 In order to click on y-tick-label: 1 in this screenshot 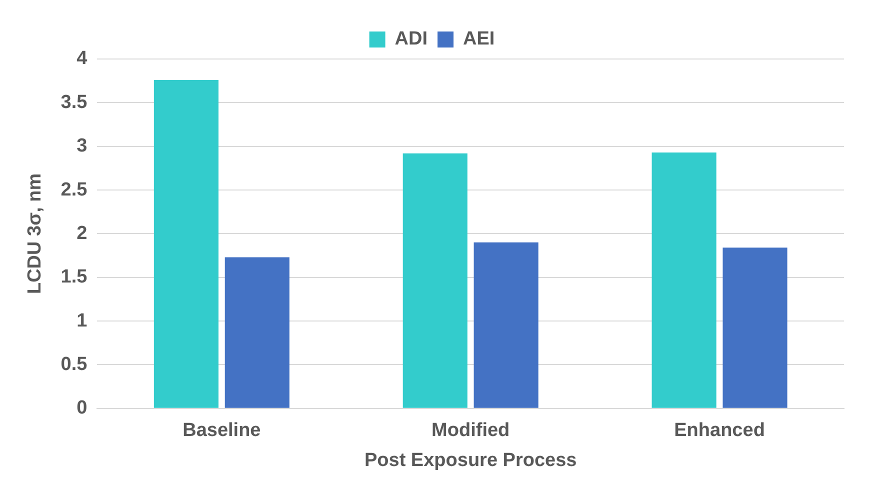, I will do `click(82, 321)`.